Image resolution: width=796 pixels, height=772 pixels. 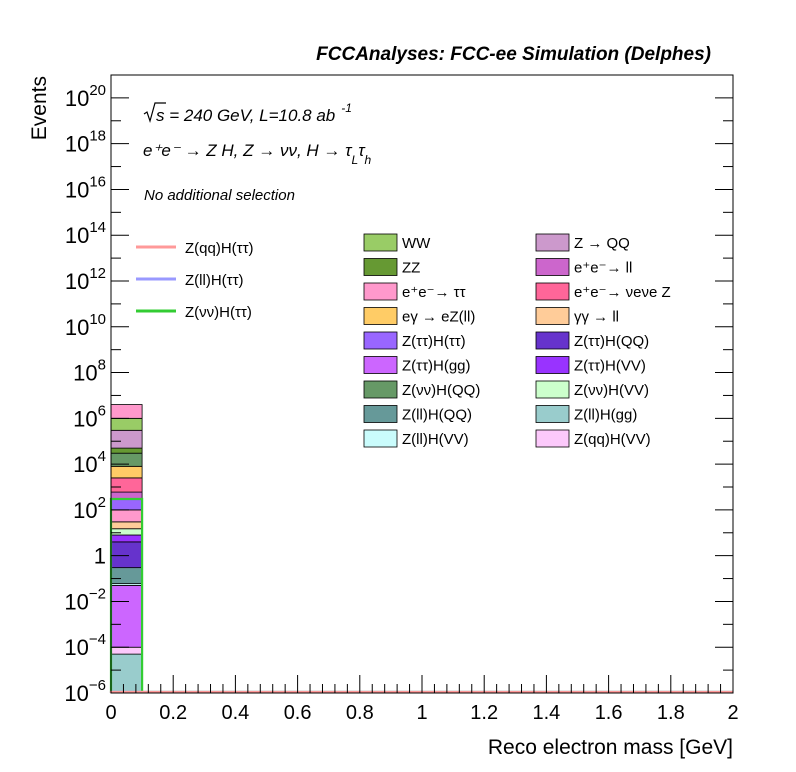 I want to click on y-tick-label: 10¹⁸, so click(x=85, y=142).